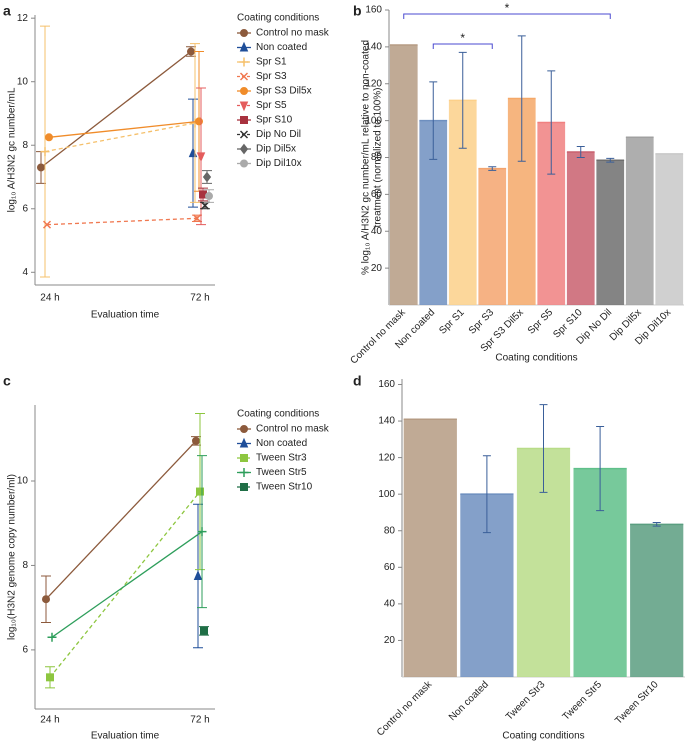 Image resolution: width=685 pixels, height=742 pixels. I want to click on legend-label: Spr S10, so click(274, 120).